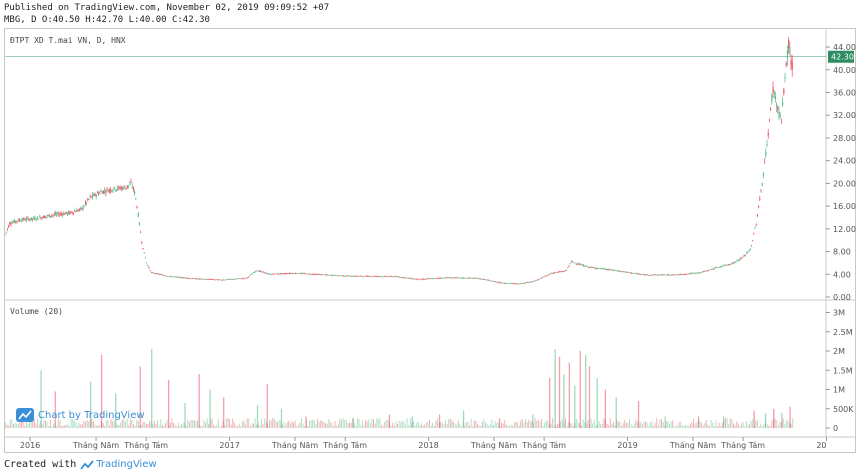 The width and height of the screenshot is (860, 475). What do you see at coordinates (145, 445) in the screenshot?
I see `time-tick-label: Tháng Tám` at bounding box center [145, 445].